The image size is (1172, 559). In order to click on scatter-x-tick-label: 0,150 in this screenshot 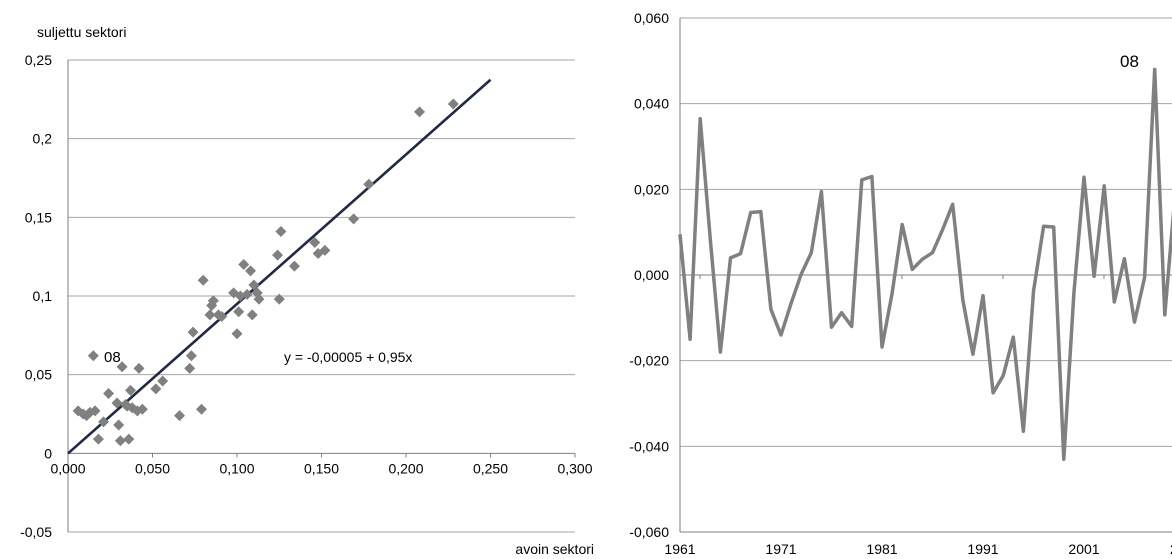, I will do `click(321, 468)`.